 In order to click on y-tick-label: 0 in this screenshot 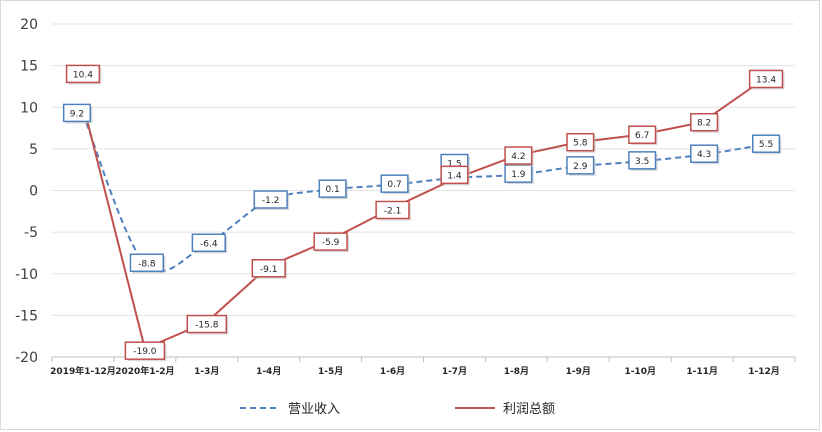, I will do `click(33, 192)`.